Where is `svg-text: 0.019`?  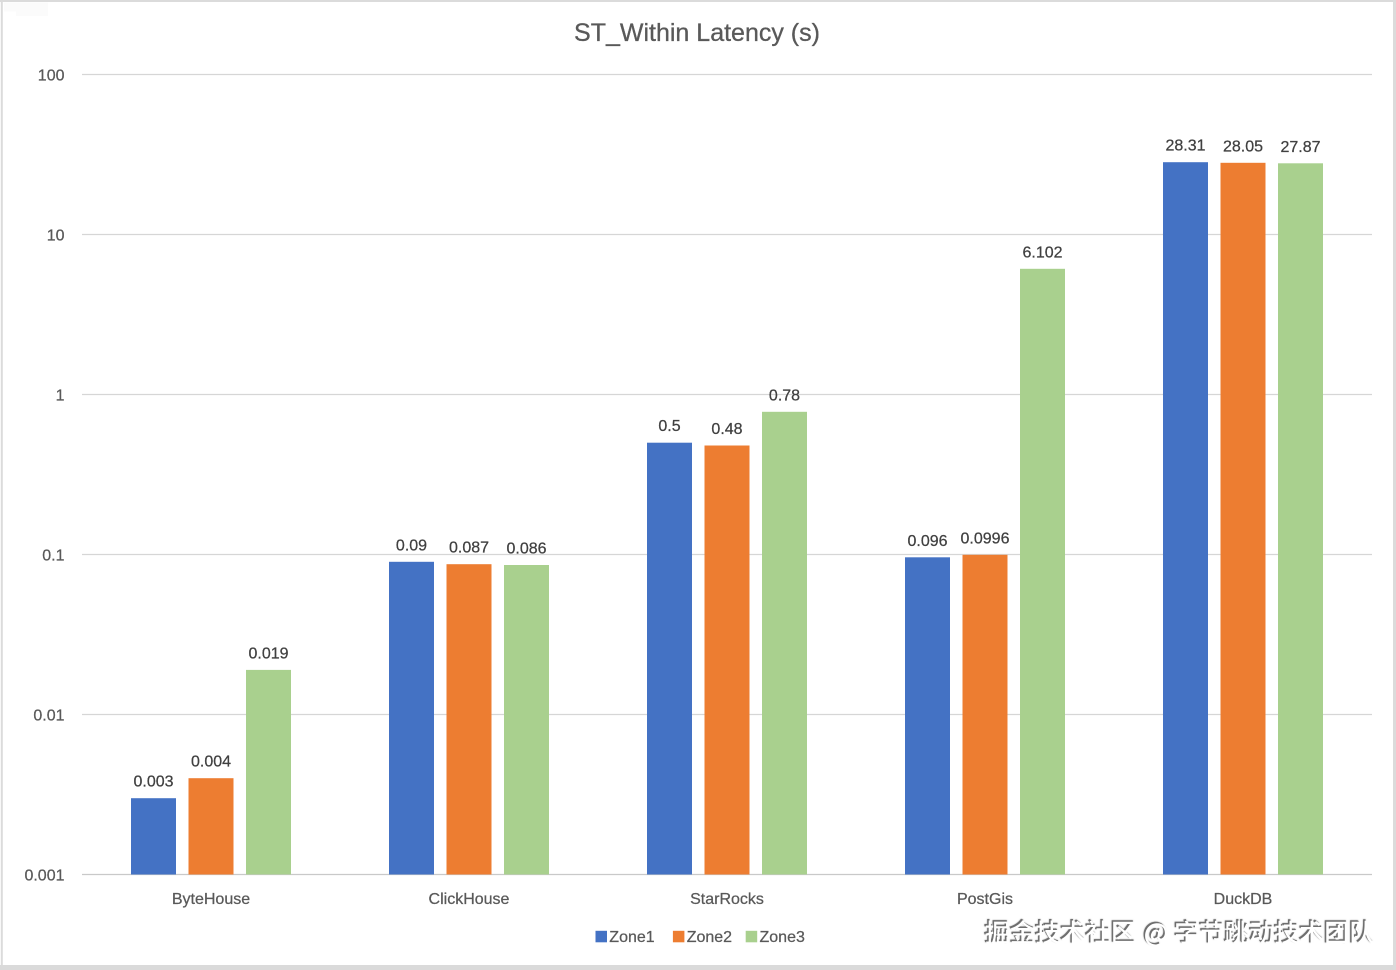
svg-text: 0.019 is located at coordinates (268, 653).